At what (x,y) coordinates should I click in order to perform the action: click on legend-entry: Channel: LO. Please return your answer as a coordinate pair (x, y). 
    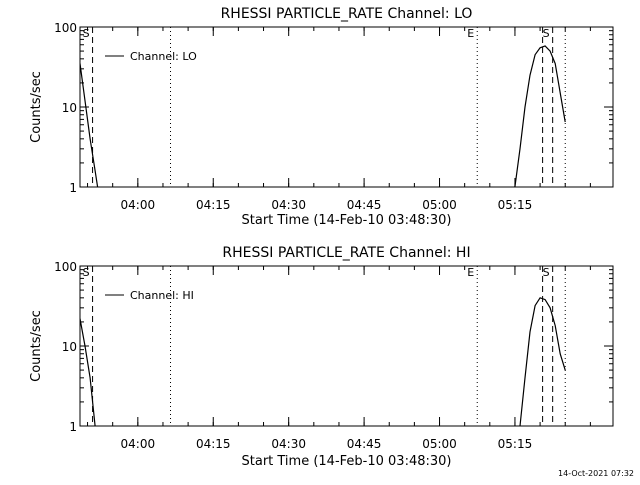
    Looking at the image, I should click on (163, 56).